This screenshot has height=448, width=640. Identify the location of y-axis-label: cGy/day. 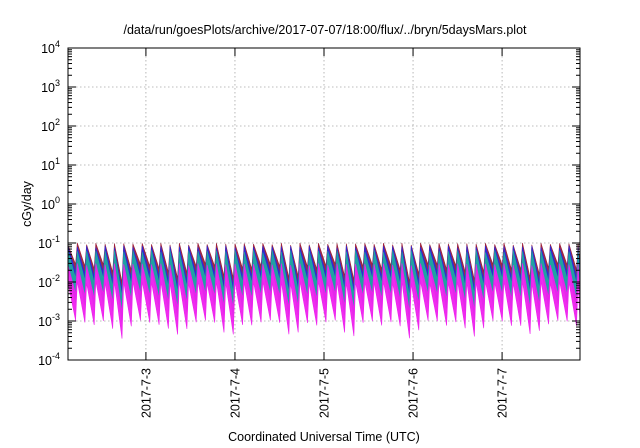
(27, 203).